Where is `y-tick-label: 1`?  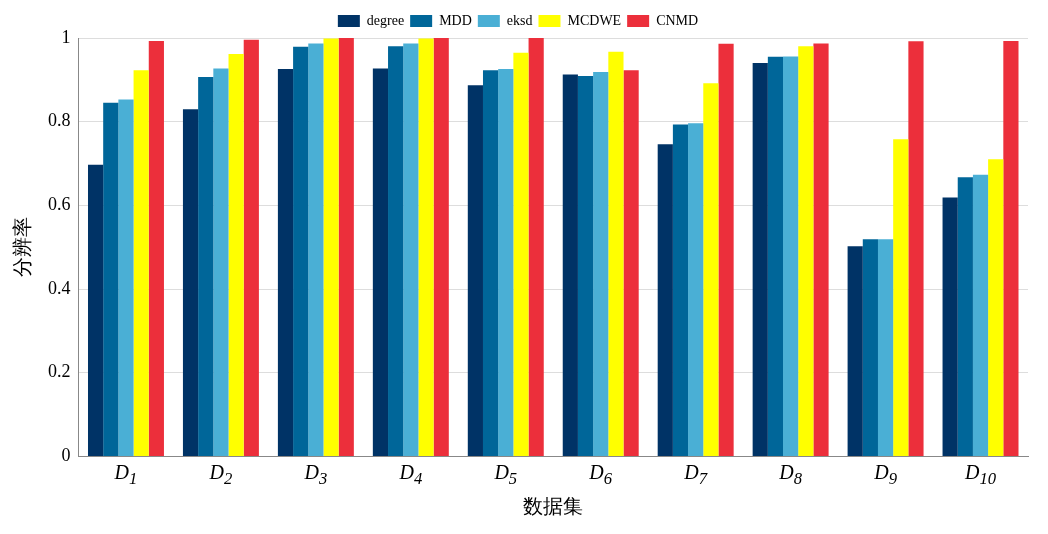
y-tick-label: 1 is located at coordinates (66, 36).